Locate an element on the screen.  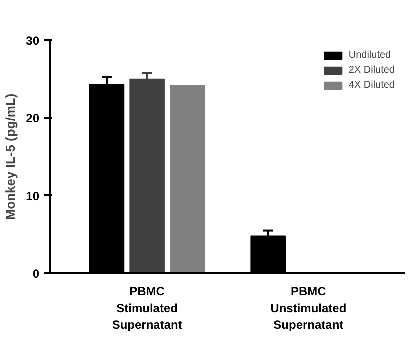
y-axis-title: Monkey IL-5 (pg/mL) is located at coordinates (10, 157).